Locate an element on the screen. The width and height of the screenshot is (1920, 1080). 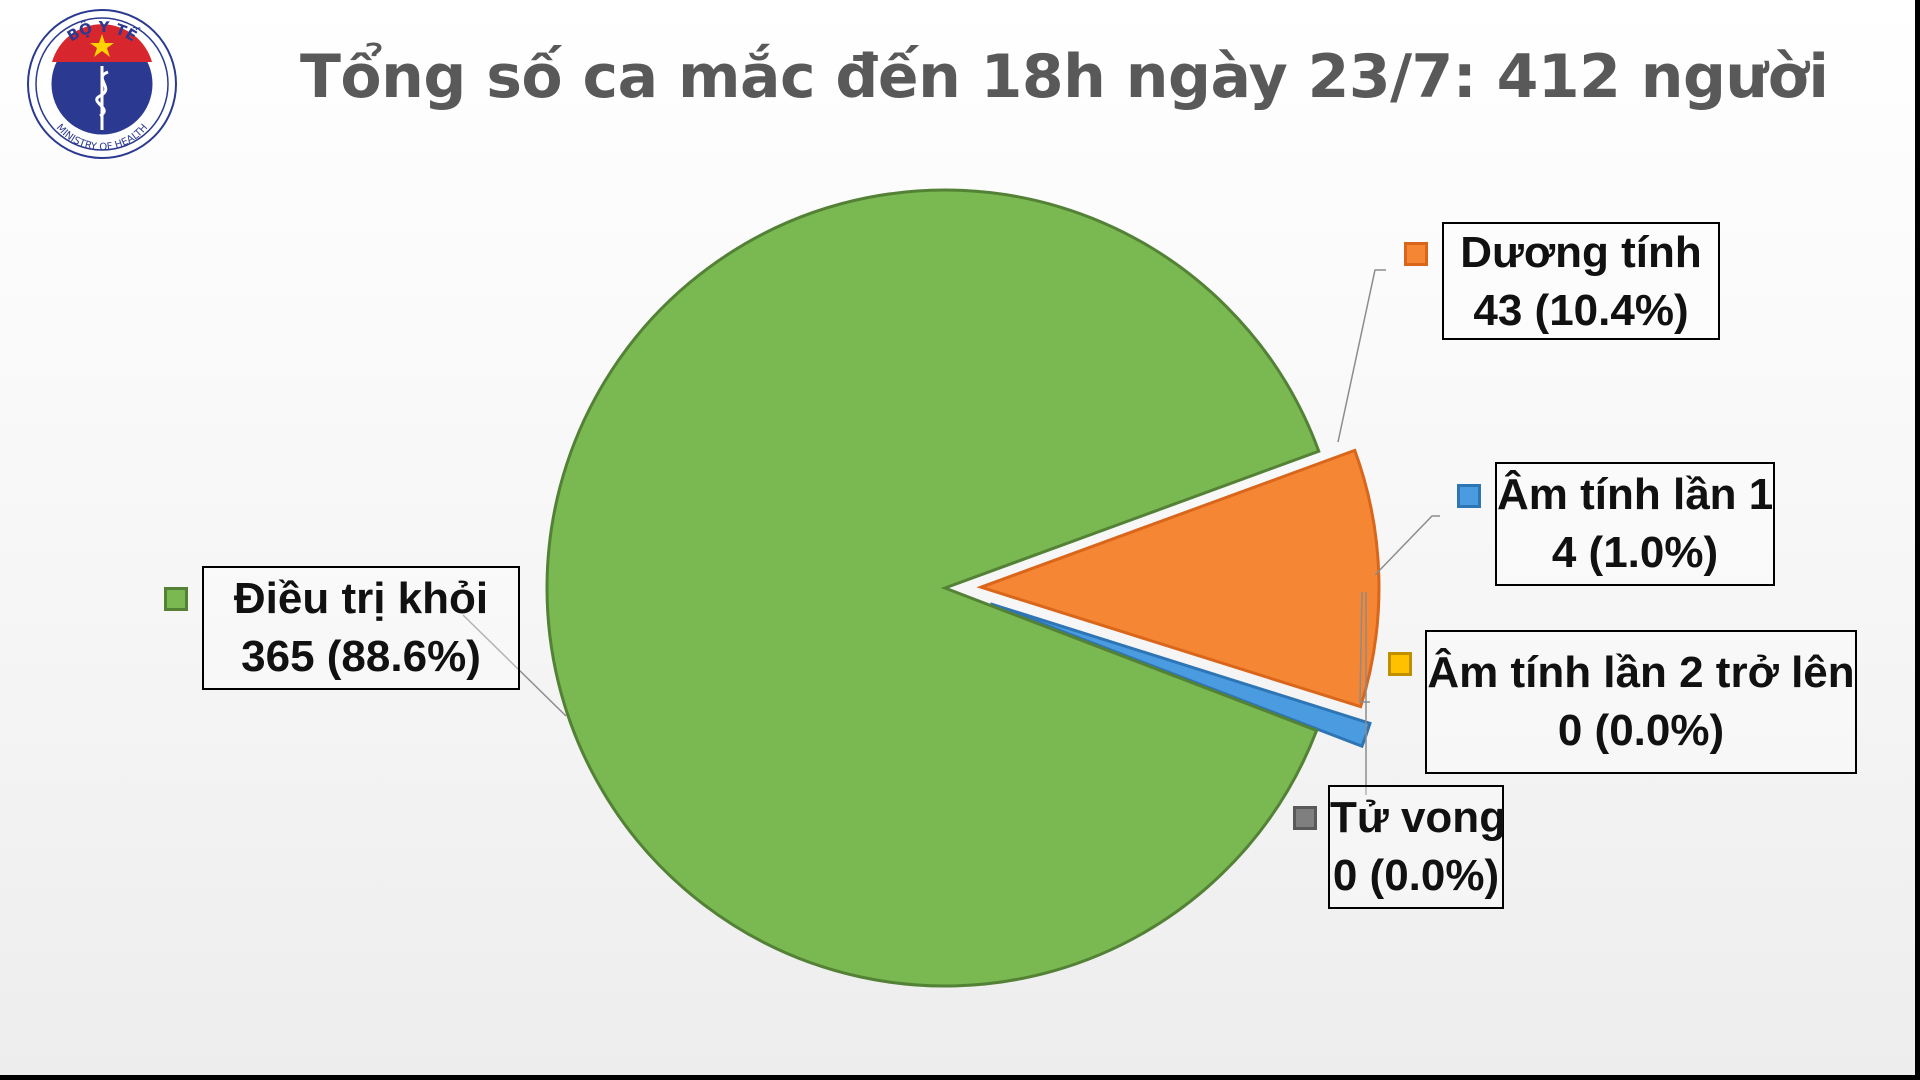
slice-value-duong-tinh: 43 (10.4%) is located at coordinates (1581, 310).